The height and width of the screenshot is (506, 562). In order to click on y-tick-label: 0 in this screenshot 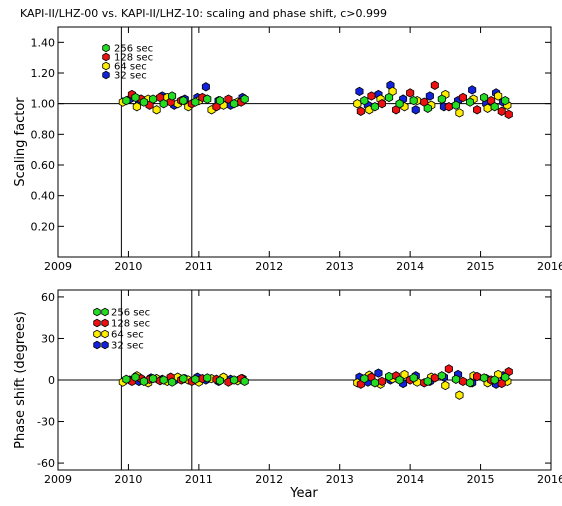, I will do `click(51, 380)`.